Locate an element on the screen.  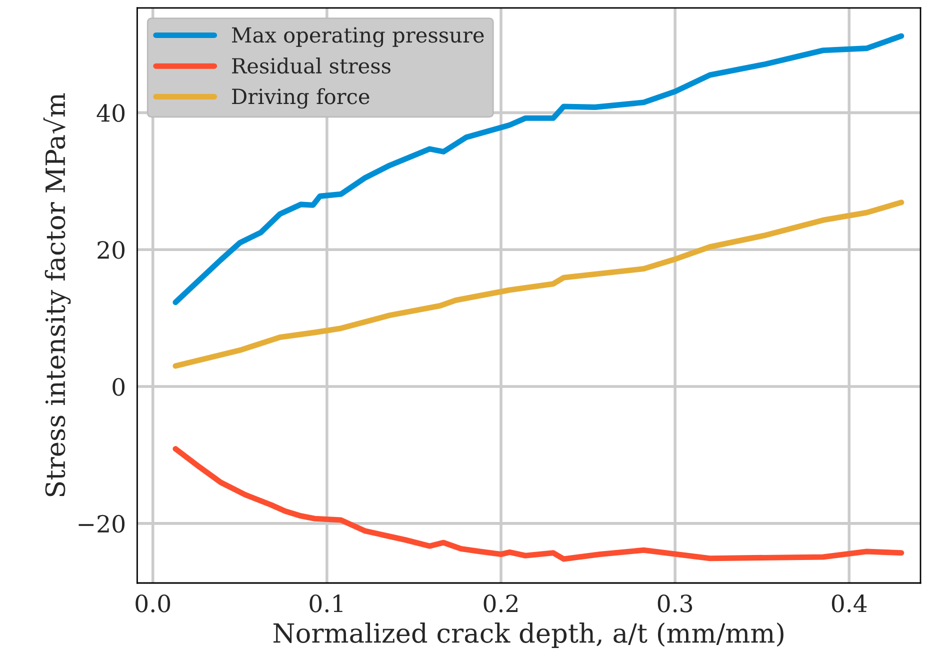
x-tick-label: 0.3 is located at coordinates (675, 603).